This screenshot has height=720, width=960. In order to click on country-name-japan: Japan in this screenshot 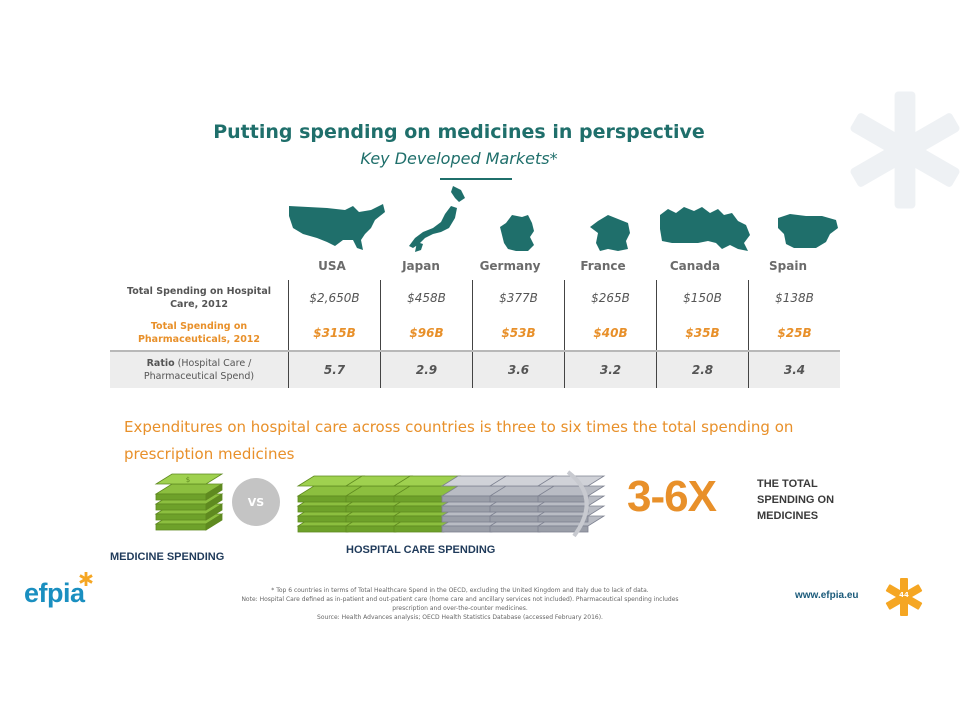, I will do `click(421, 266)`.